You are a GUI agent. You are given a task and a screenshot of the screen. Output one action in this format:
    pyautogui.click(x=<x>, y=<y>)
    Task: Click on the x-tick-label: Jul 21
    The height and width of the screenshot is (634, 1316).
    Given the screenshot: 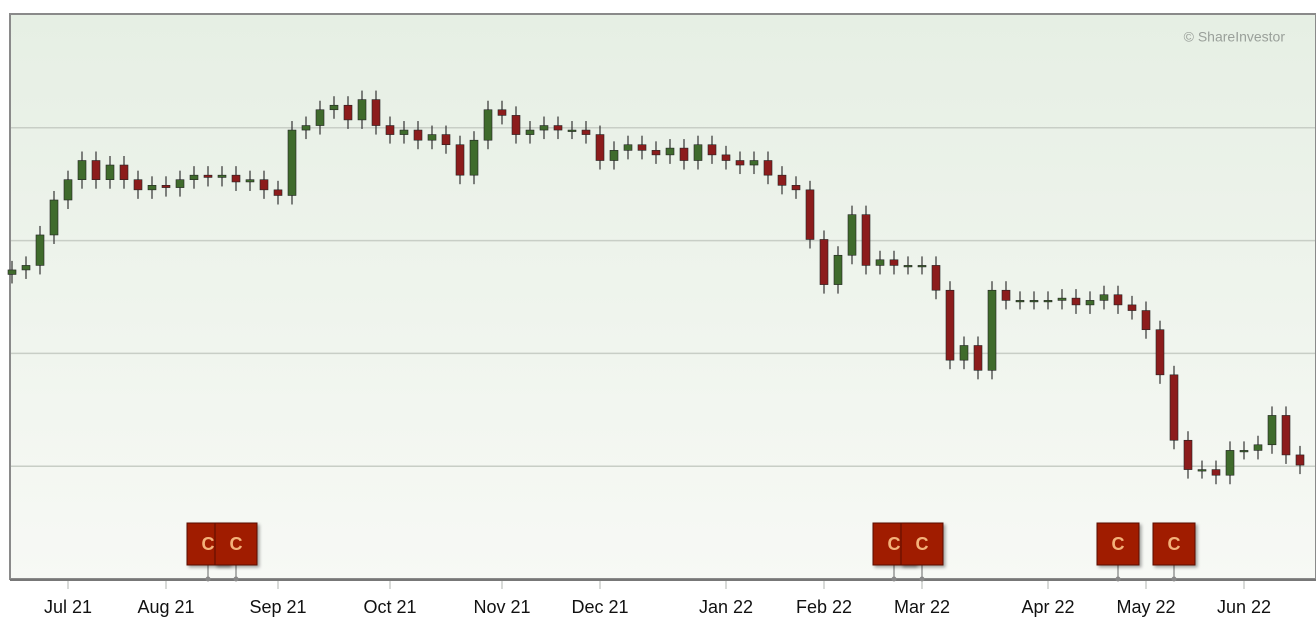 What is the action you would take?
    pyautogui.click(x=68, y=607)
    